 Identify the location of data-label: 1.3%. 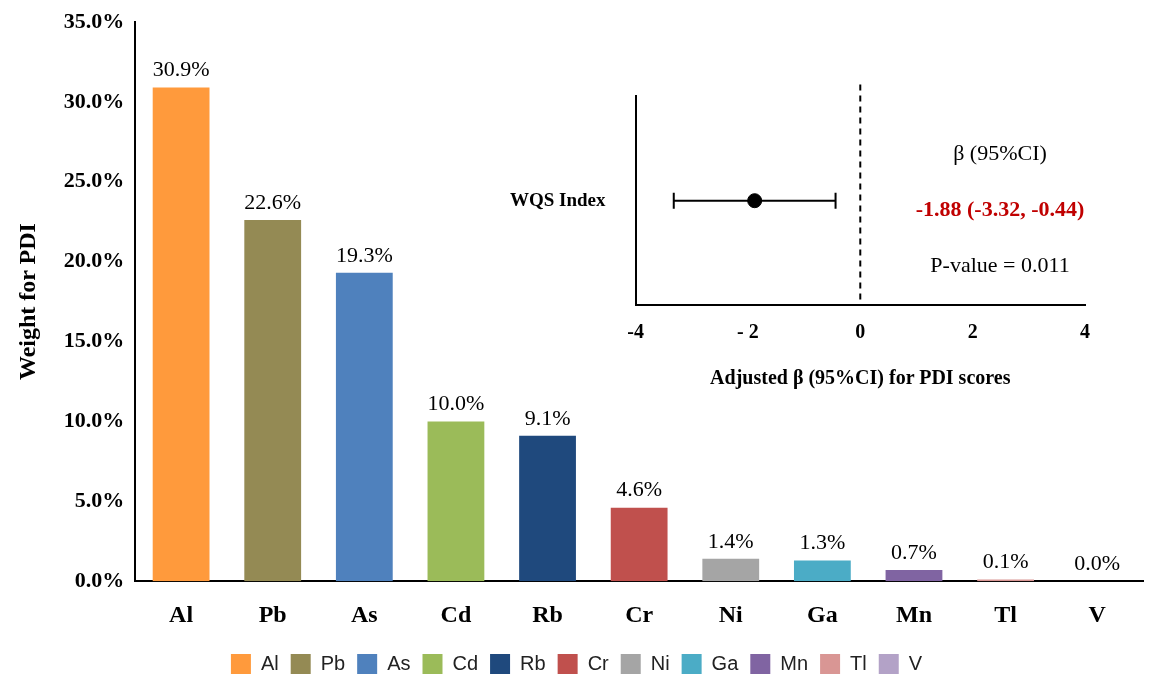
(822, 542).